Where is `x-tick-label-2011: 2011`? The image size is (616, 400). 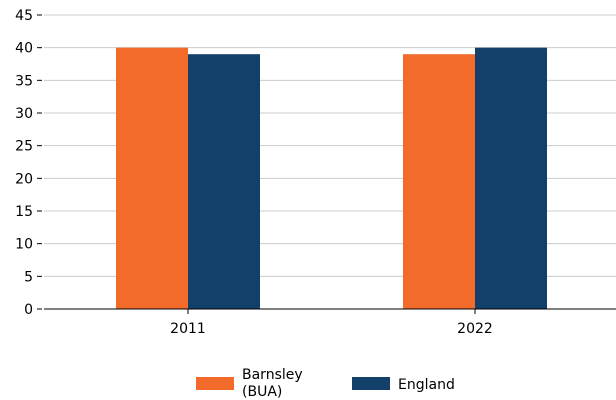 x-tick-label-2011: 2011 is located at coordinates (188, 329).